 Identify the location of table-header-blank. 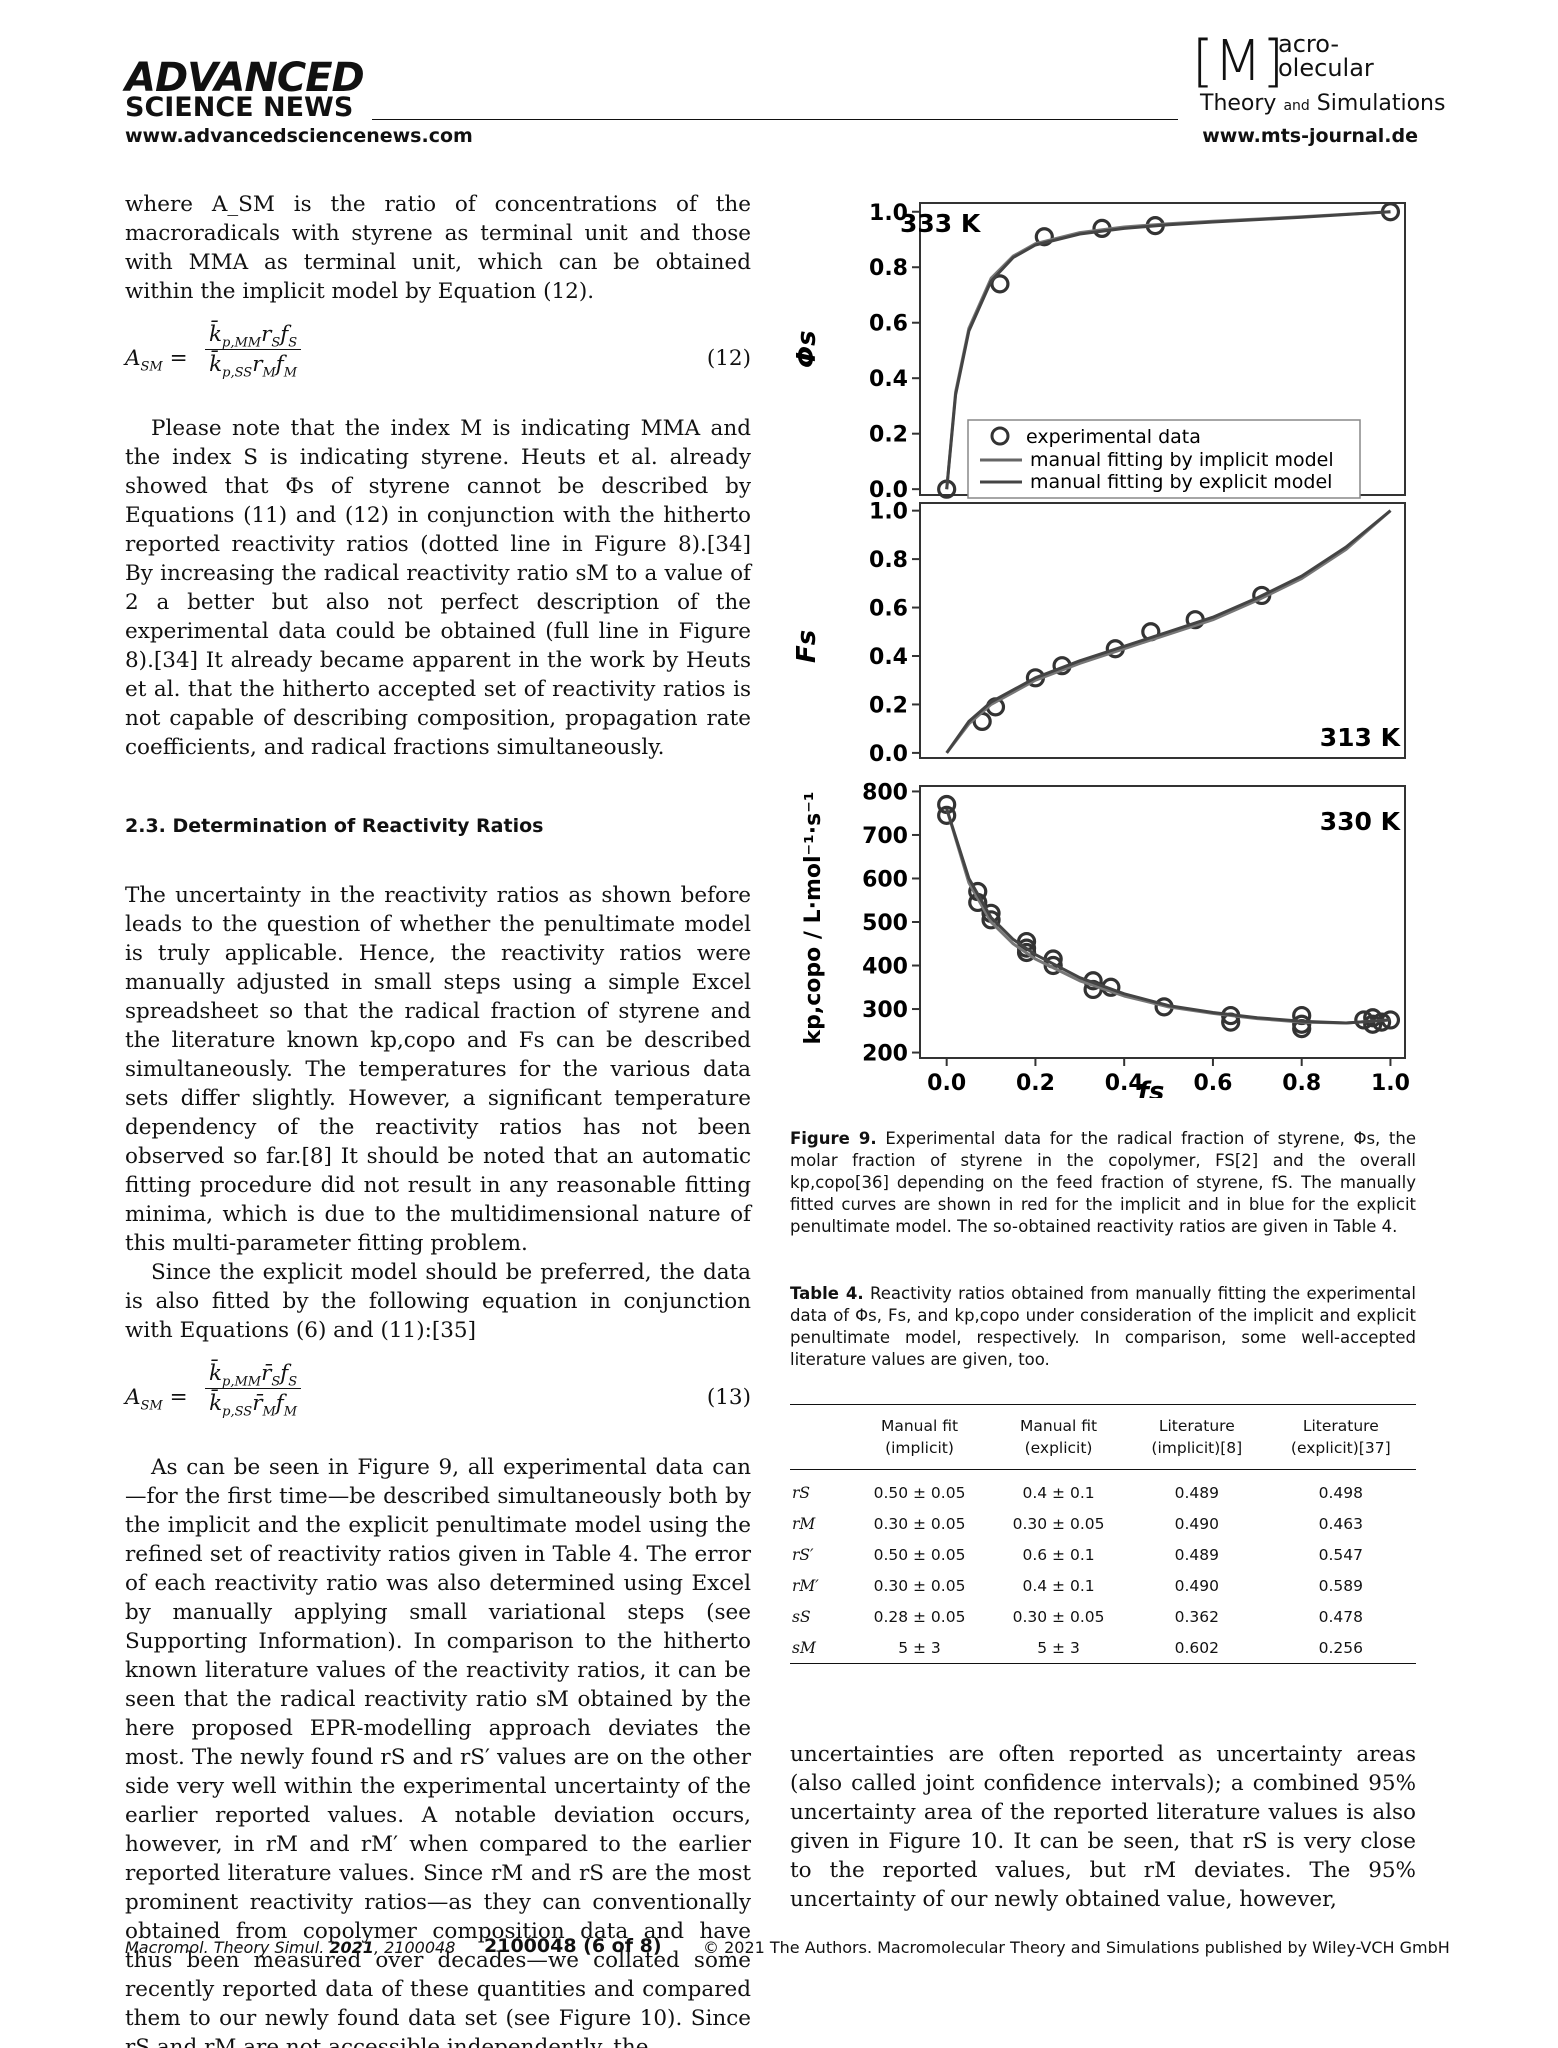
(820, 1437).